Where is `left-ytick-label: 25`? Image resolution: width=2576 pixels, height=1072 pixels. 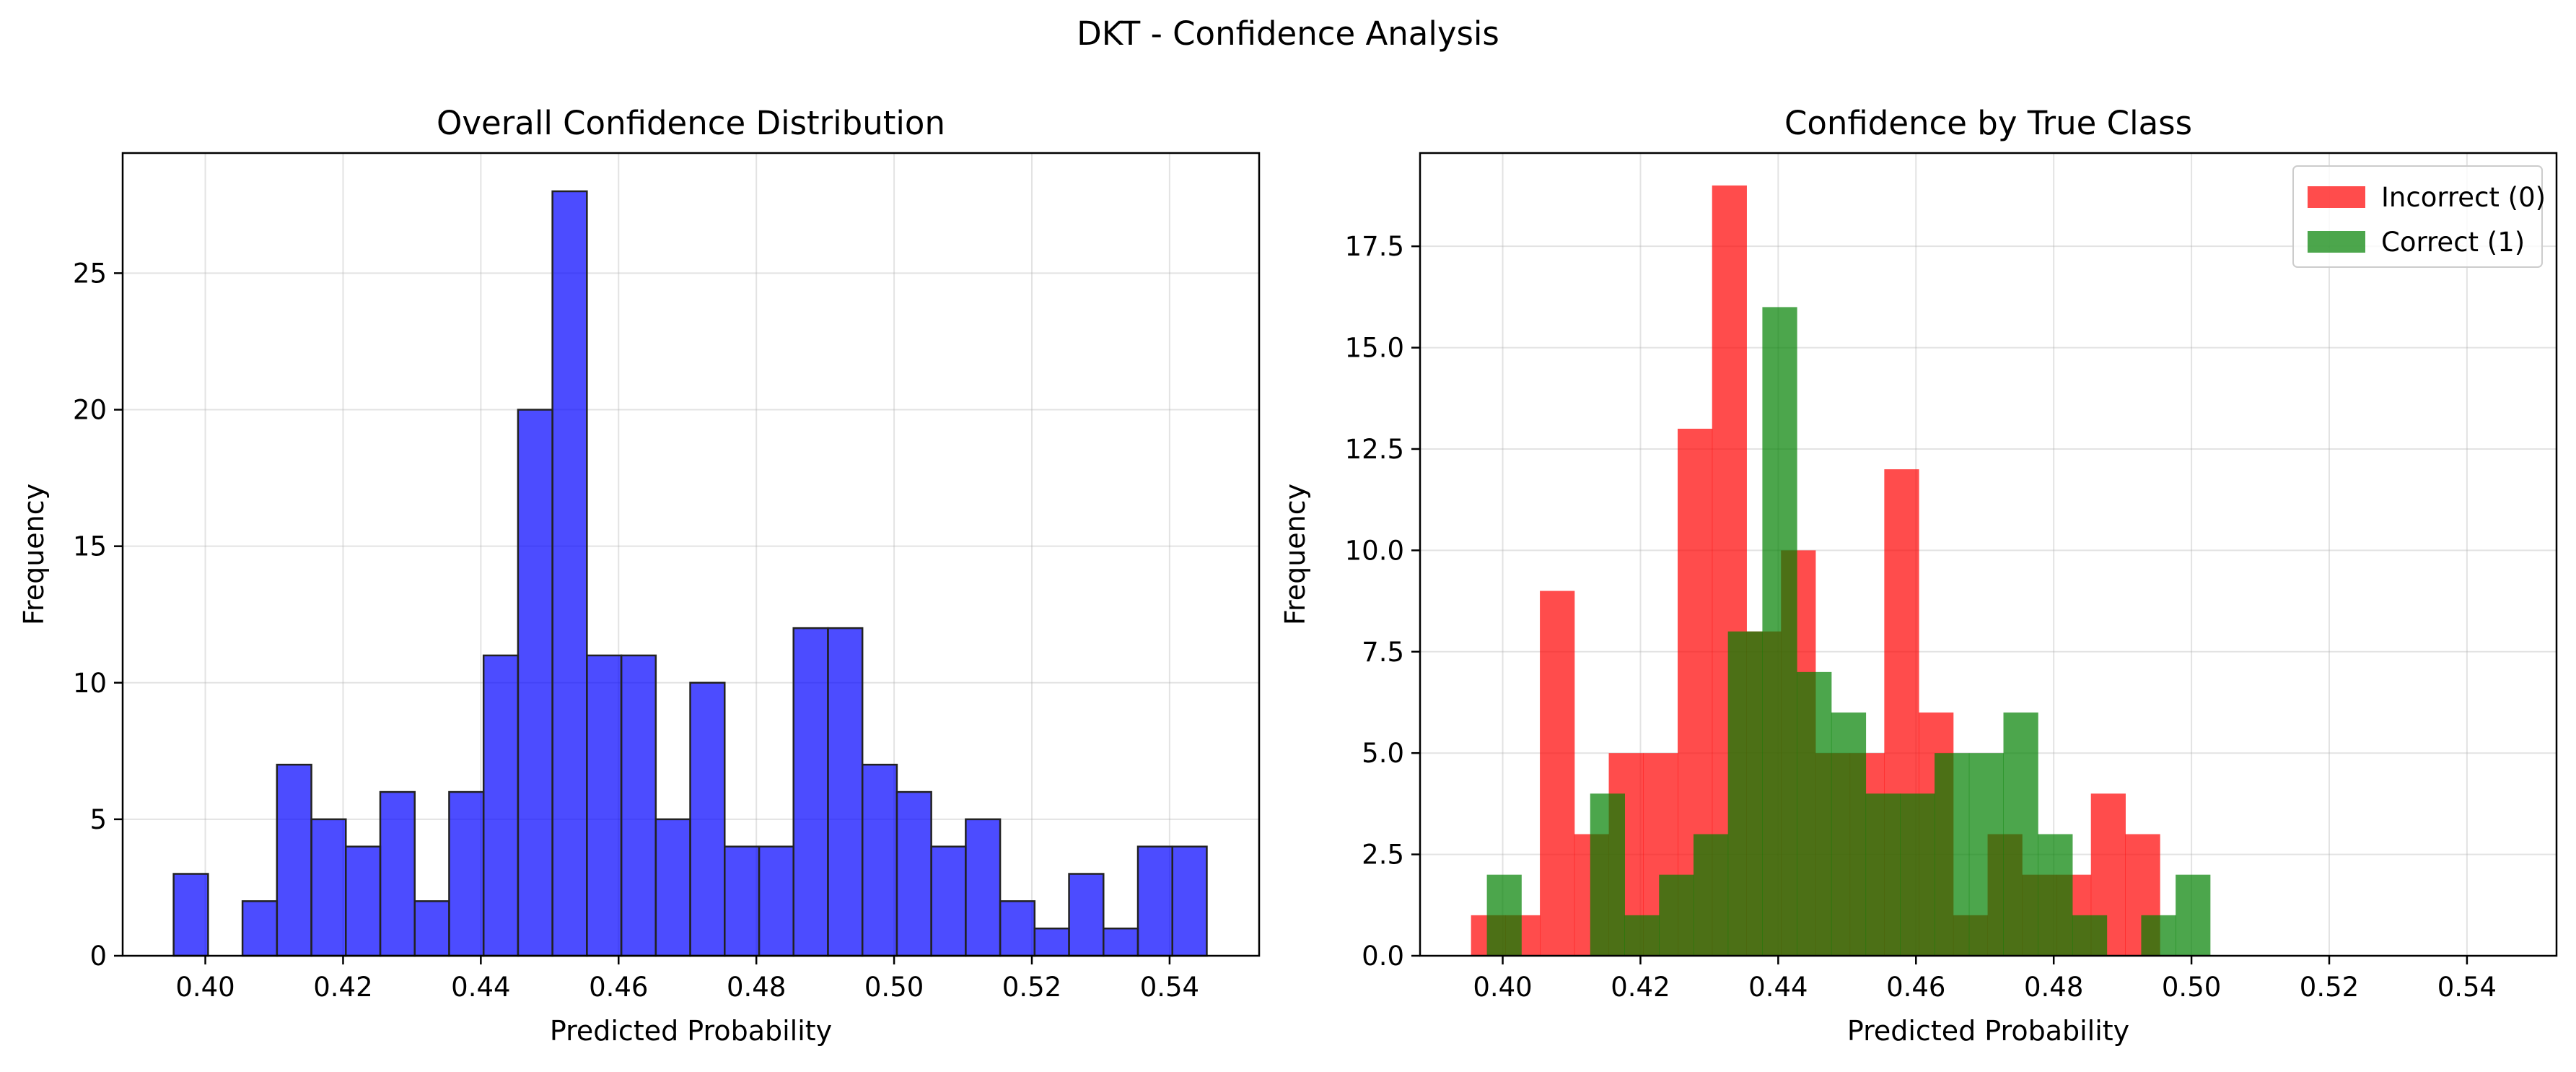
left-ytick-label: 25 is located at coordinates (90, 273).